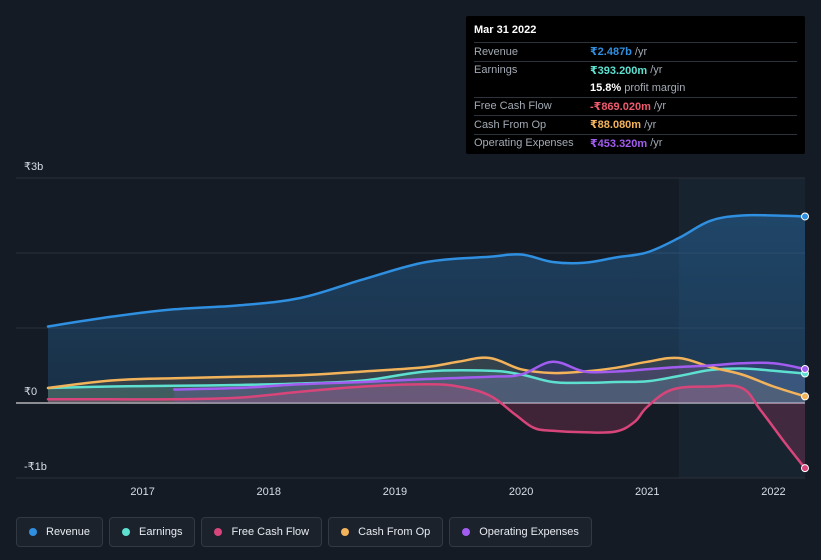  Describe the element at coordinates (805, 396) in the screenshot. I see `cash-from-op-endpoint` at that location.